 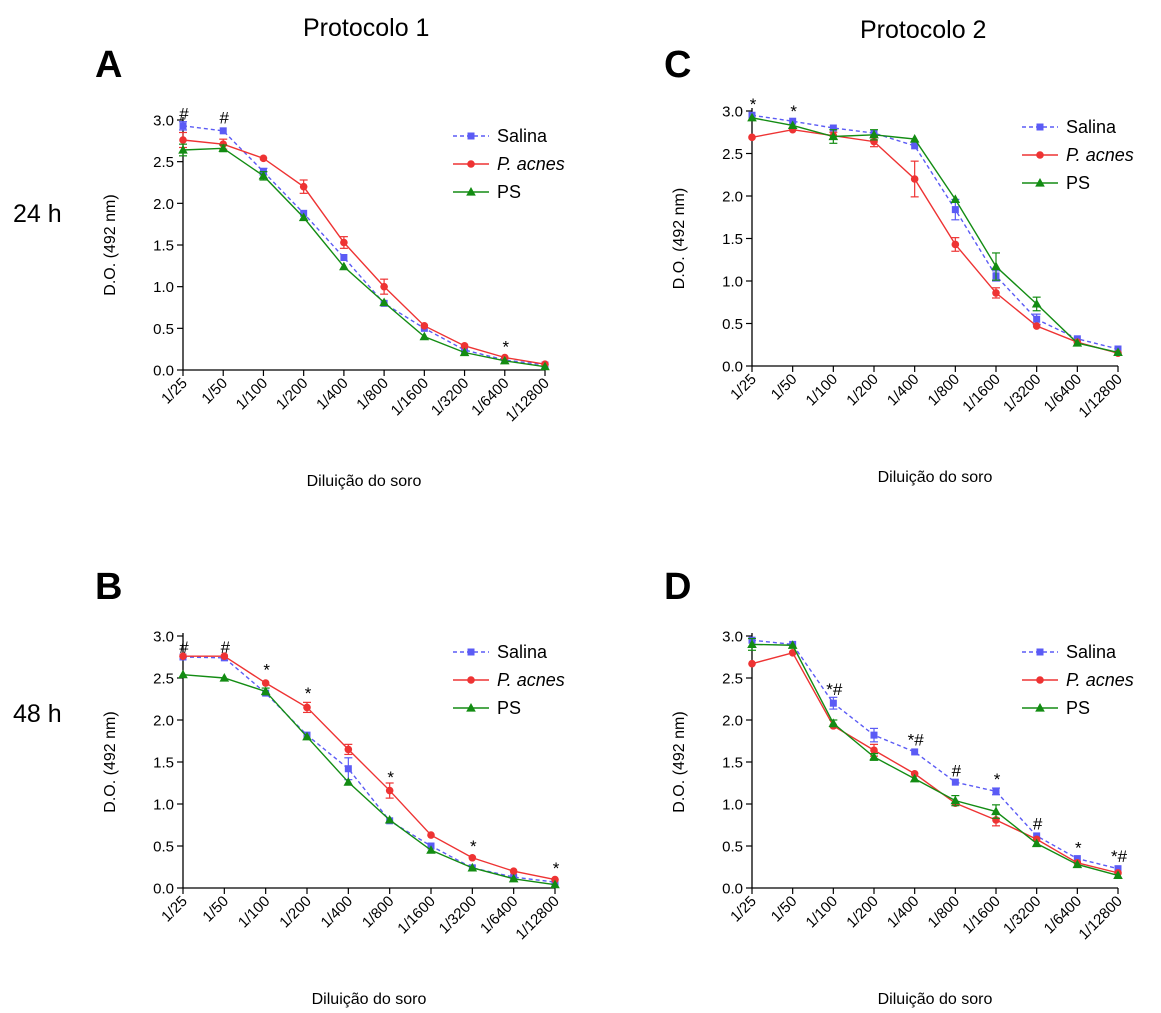 What do you see at coordinates (732, 847) in the screenshot?
I see `y-tick-label: 0.5` at bounding box center [732, 847].